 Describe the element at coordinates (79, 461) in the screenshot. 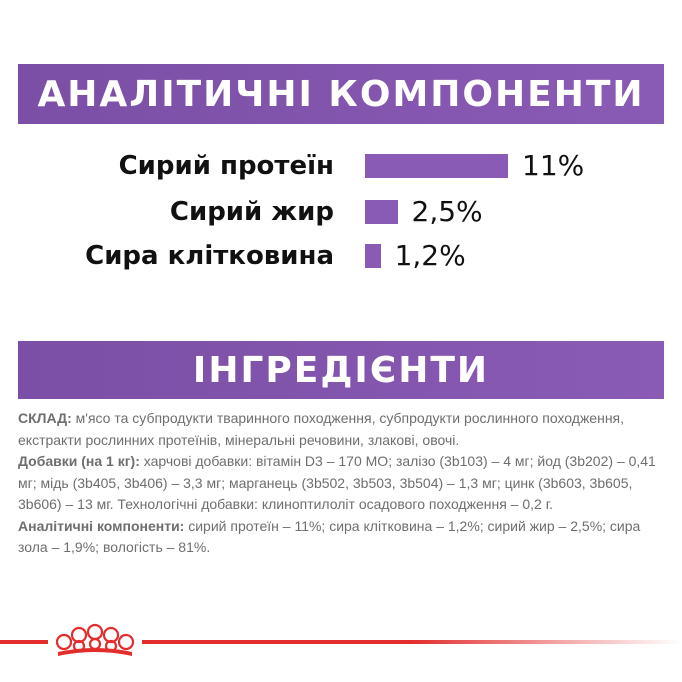

I see `additives-label: Добавки (на 1 кг):` at that location.